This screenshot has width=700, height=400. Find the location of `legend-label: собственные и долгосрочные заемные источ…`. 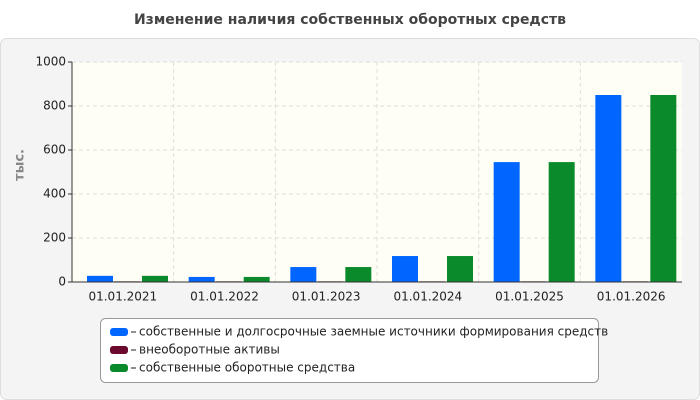

legend-label: собственные и долгосрочные заемные источ… is located at coordinates (373, 332).